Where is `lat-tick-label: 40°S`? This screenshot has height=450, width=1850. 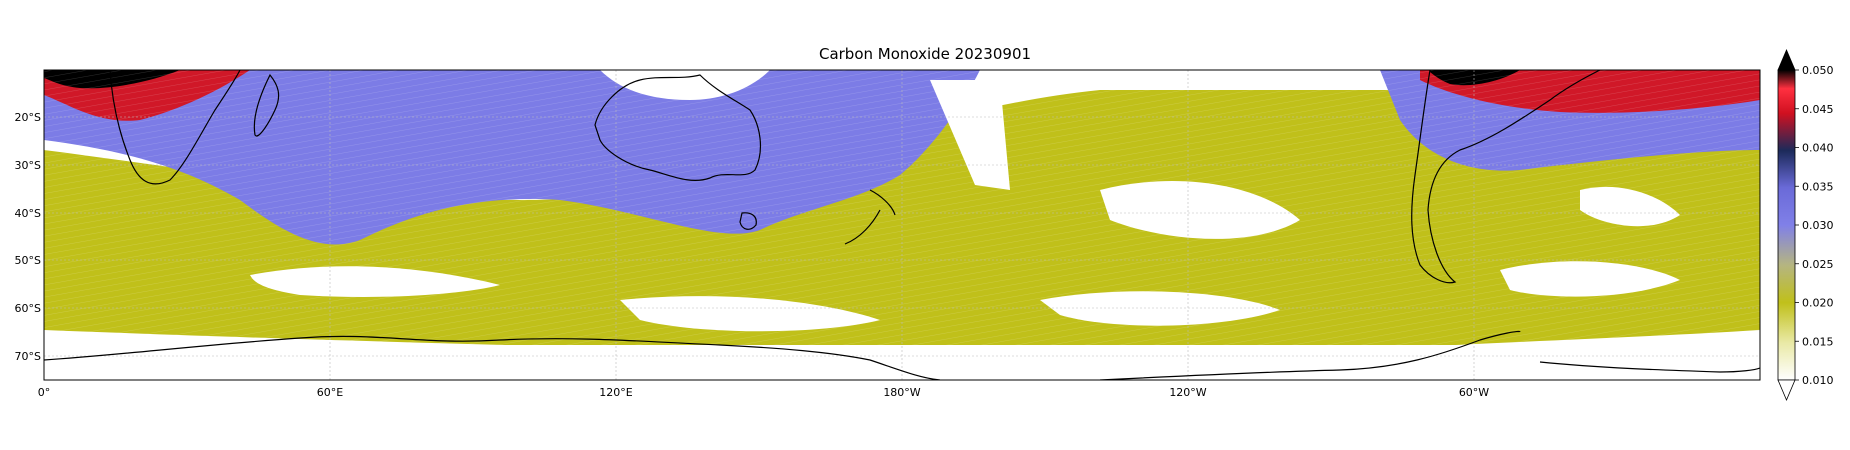
lat-tick-label: 40°S is located at coordinates (28, 213).